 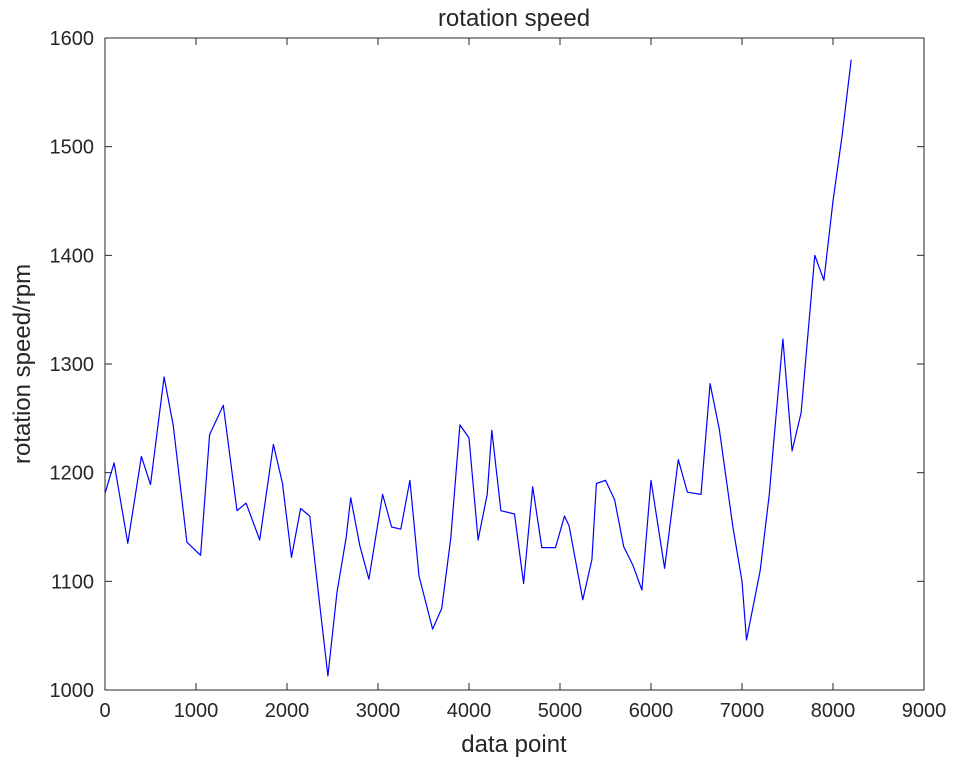 What do you see at coordinates (72, 148) in the screenshot?
I see `y-tick-label: 1500` at bounding box center [72, 148].